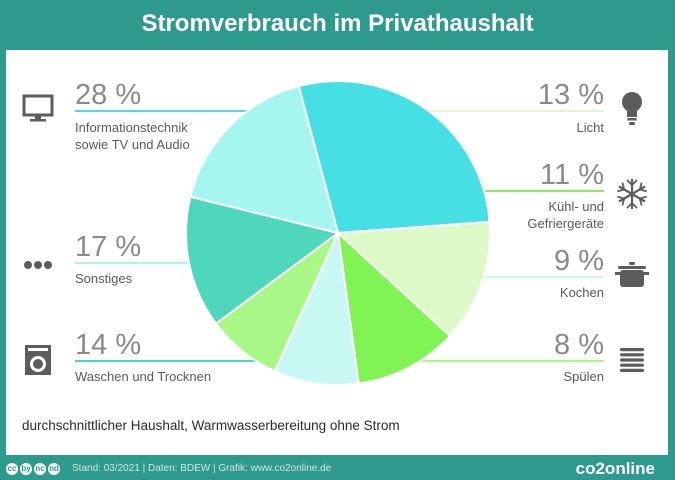 The height and width of the screenshot is (480, 675). Describe the element at coordinates (591, 127) in the screenshot. I see `slice-category-label: Licht` at that location.